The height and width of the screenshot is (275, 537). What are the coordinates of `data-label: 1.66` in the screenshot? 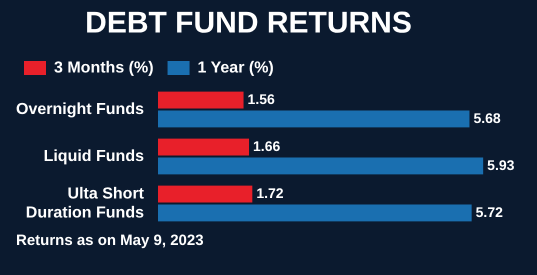 It's located at (266, 146).